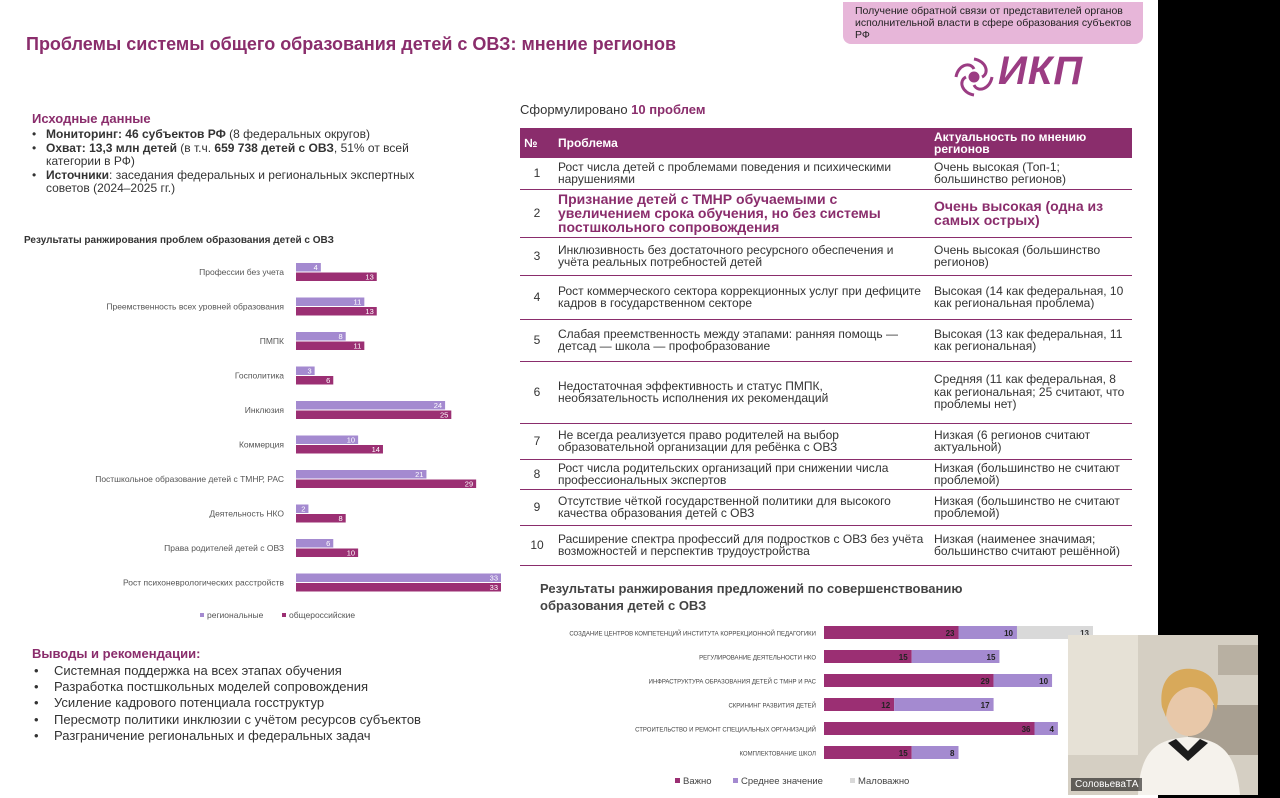  Describe the element at coordinates (224, 548) in the screenshot. I see `category-label: Права родителей детей с ОВЗ` at that location.